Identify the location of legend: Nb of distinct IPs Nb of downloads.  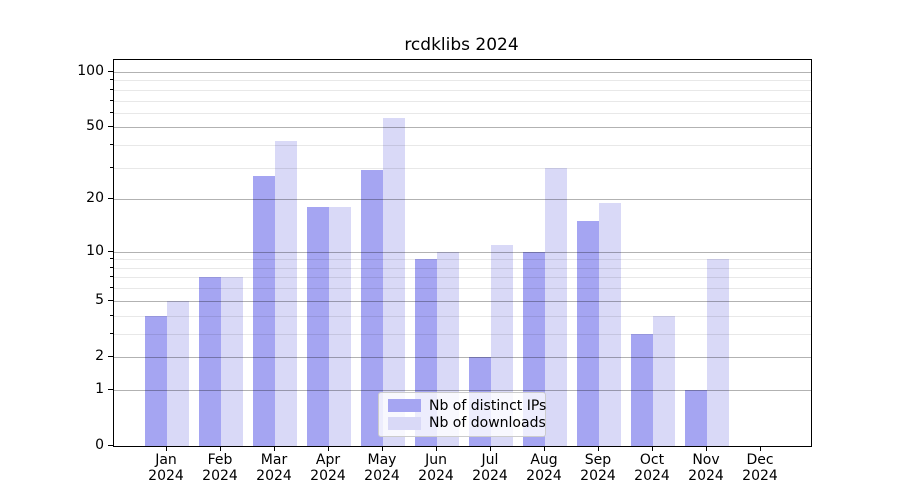
(462, 414).